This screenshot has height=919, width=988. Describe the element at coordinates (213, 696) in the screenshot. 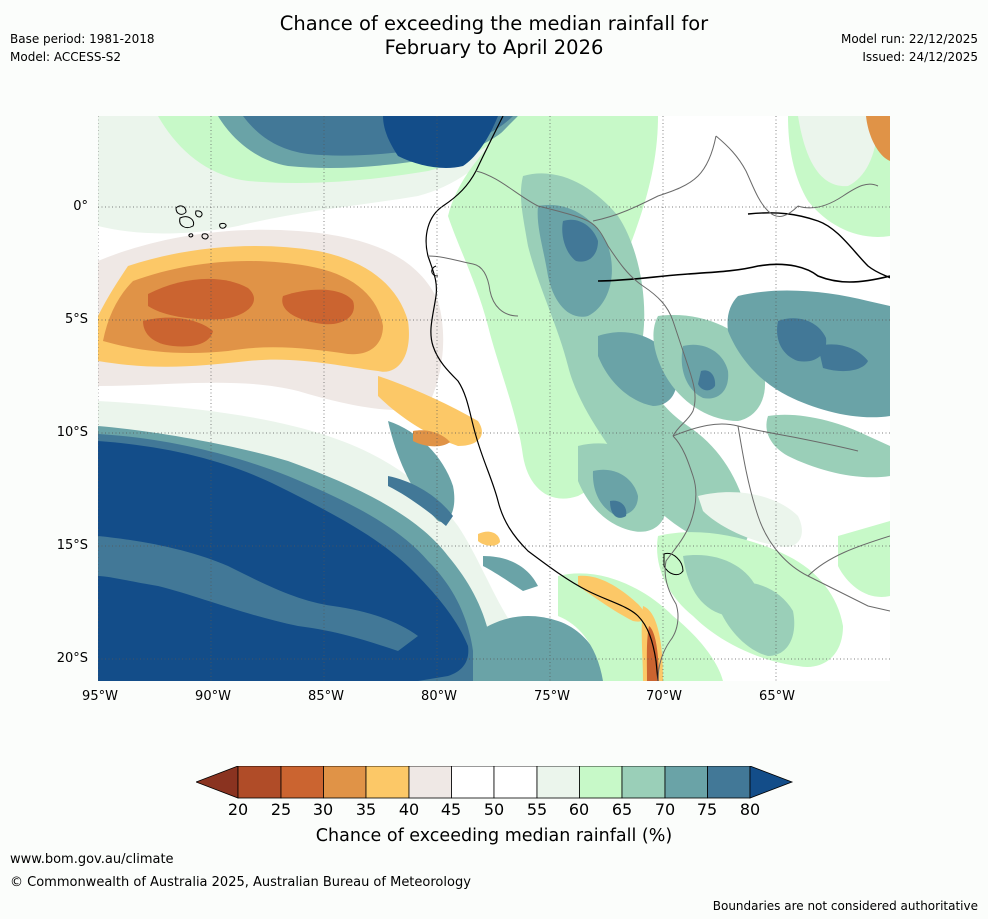

I see `lon-label-90w: 90°W` at that location.